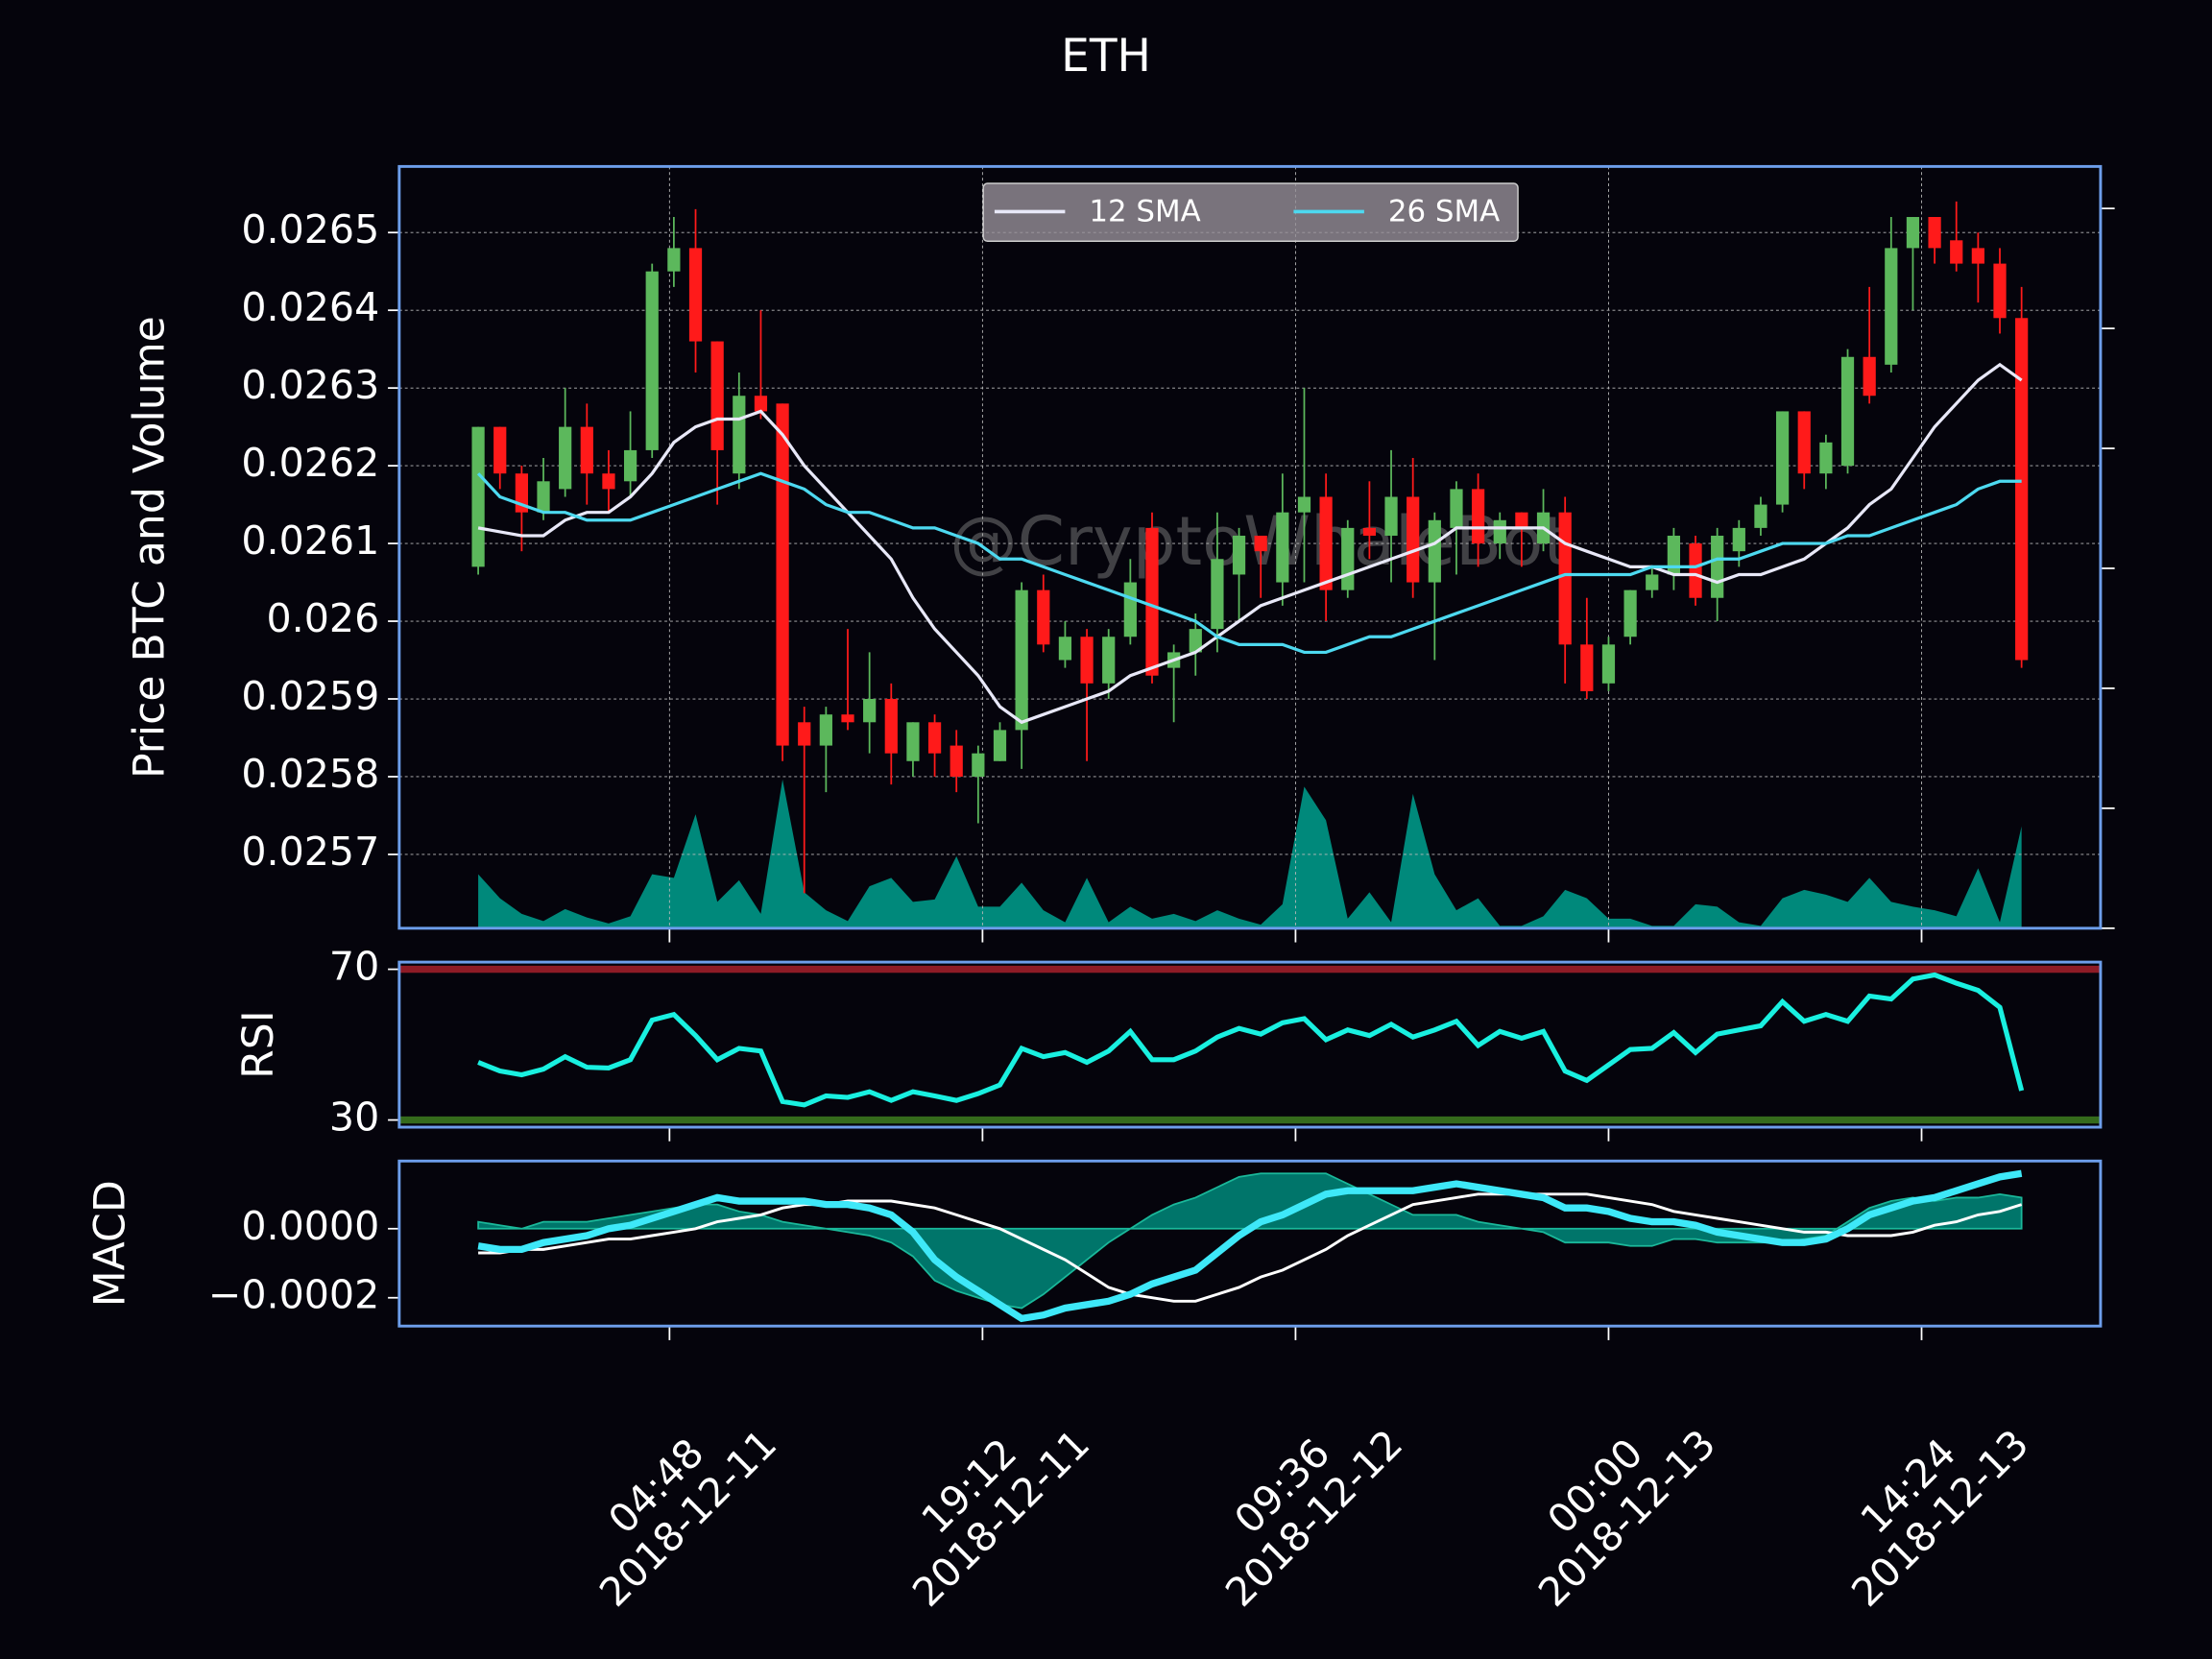  I want to click on legend-box, so click(1250, 212).